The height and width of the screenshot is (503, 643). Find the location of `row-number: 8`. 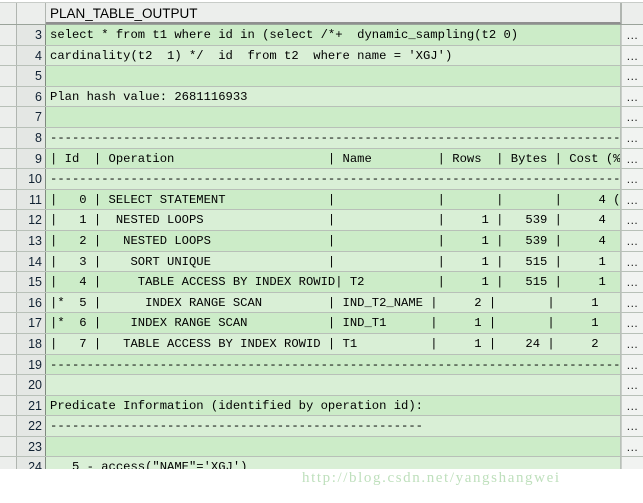

row-number: 8 is located at coordinates (31, 137).